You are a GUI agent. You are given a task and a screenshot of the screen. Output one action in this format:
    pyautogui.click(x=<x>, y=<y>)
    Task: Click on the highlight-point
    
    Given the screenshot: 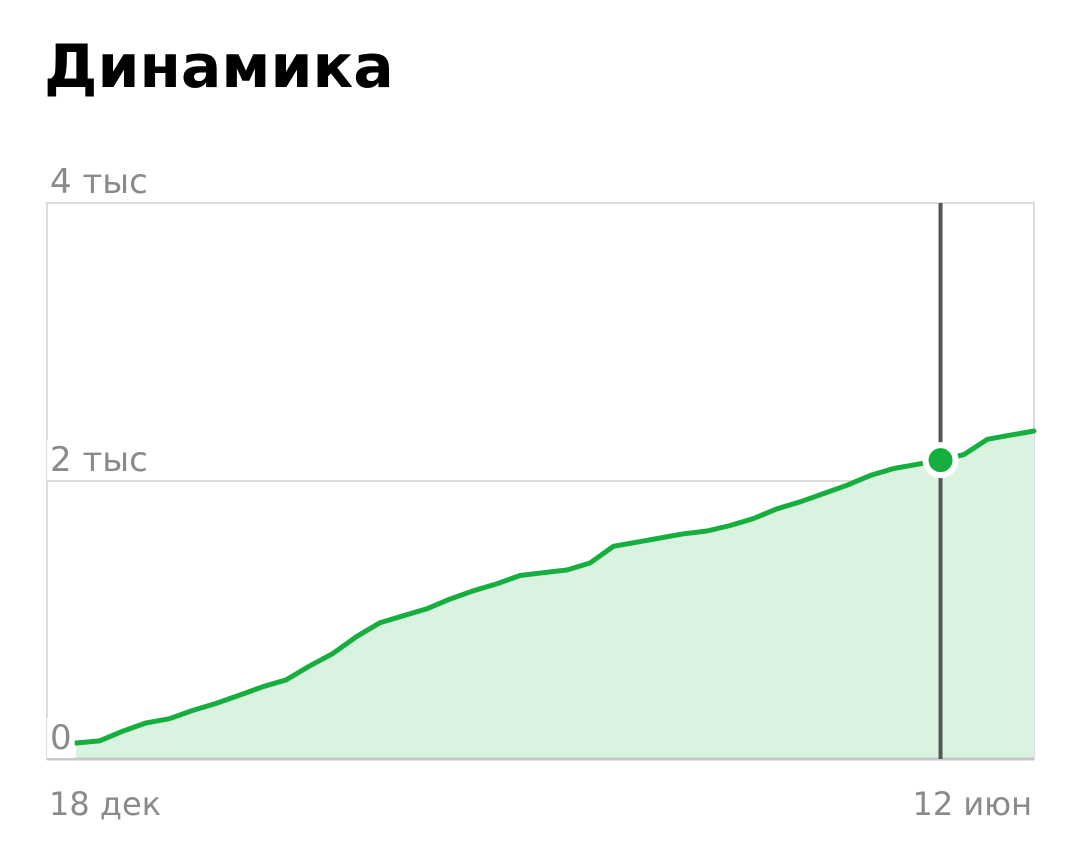 What is the action you would take?
    pyautogui.click(x=940, y=460)
    